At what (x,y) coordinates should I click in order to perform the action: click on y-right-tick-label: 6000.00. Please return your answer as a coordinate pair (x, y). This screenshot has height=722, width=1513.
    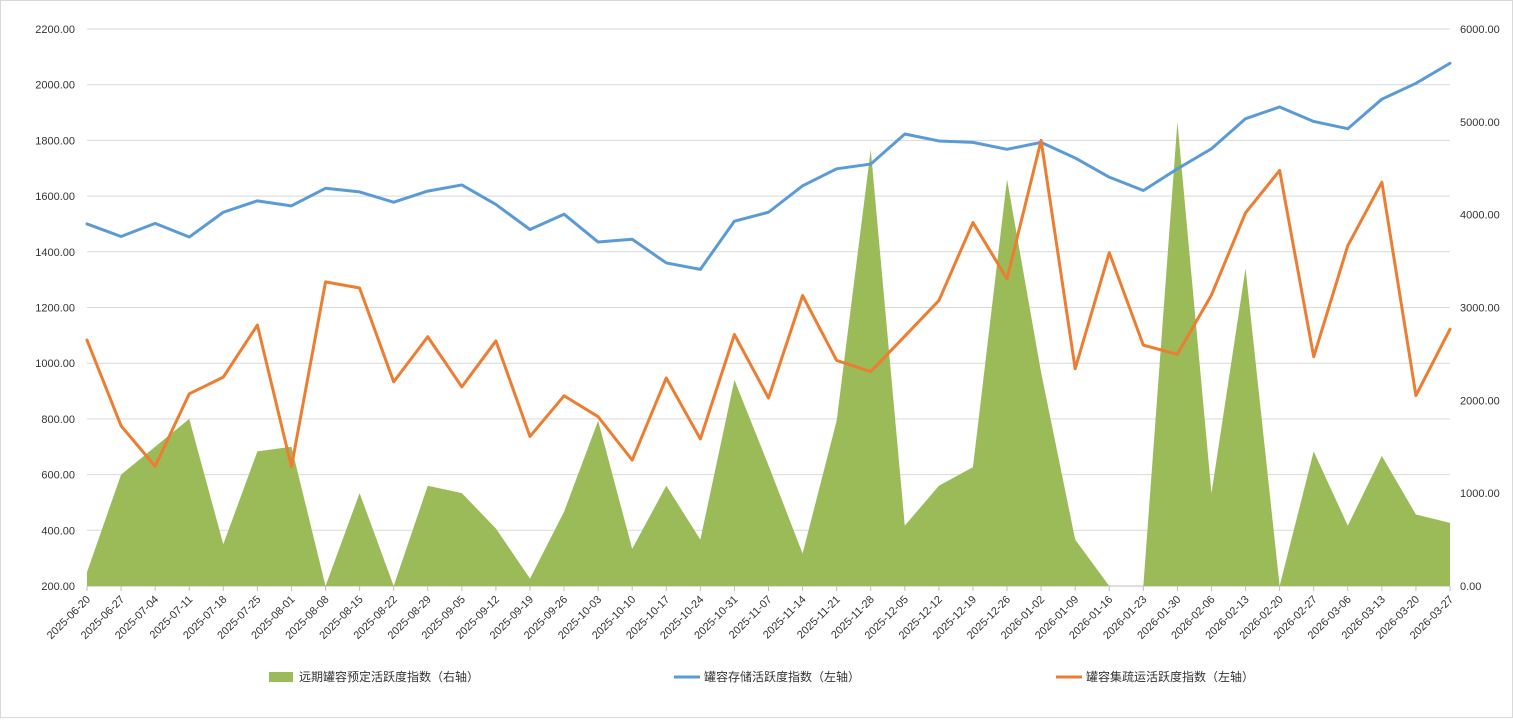
    Looking at the image, I should click on (1480, 30).